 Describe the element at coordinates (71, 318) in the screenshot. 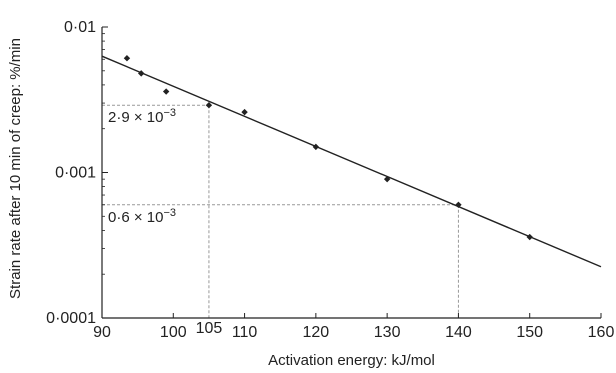

I see `y-tick-label: 0·0001` at that location.